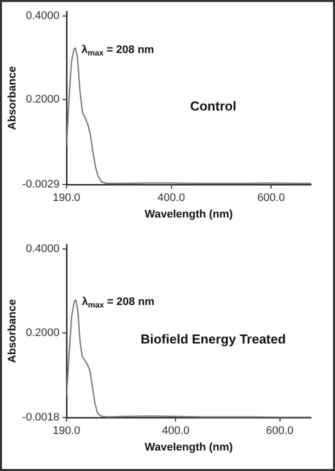  I want to click on annotation: Control, so click(213, 106).